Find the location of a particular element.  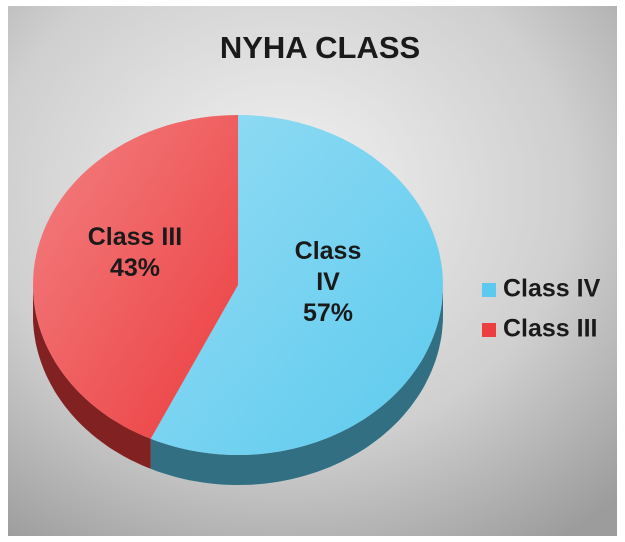

legend-label: Class IV is located at coordinates (552, 289).